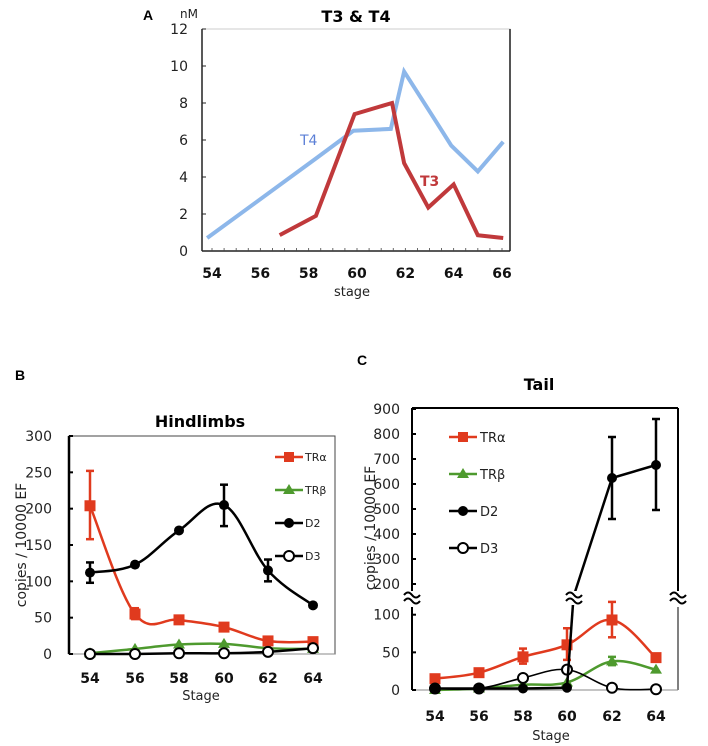  What do you see at coordinates (183, 178) in the screenshot?
I see `y-tick-label: 4` at bounding box center [183, 178].